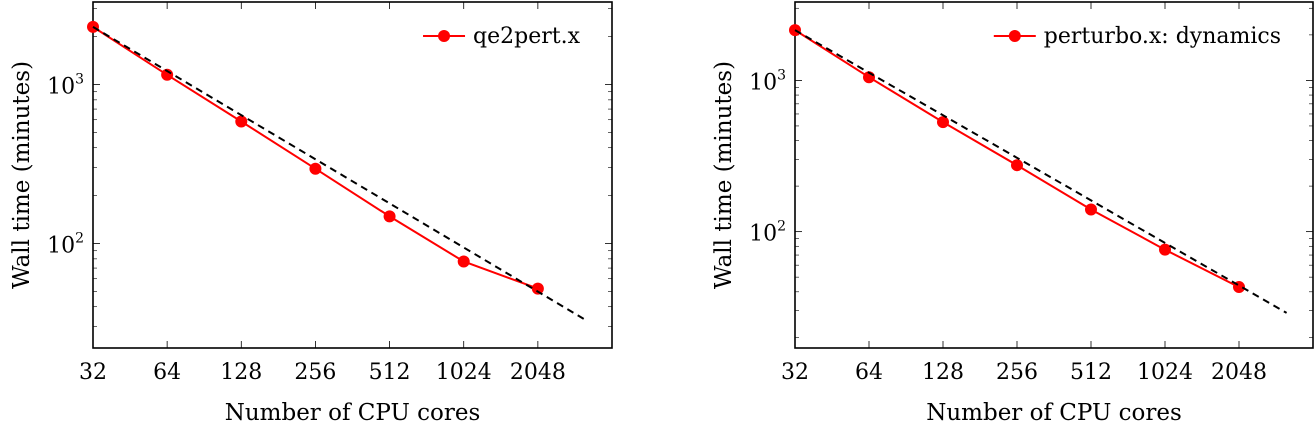 This screenshot has width=1316, height=428. Describe the element at coordinates (1017, 372) in the screenshot. I see `chart2-x-tick-label: 256` at that location.